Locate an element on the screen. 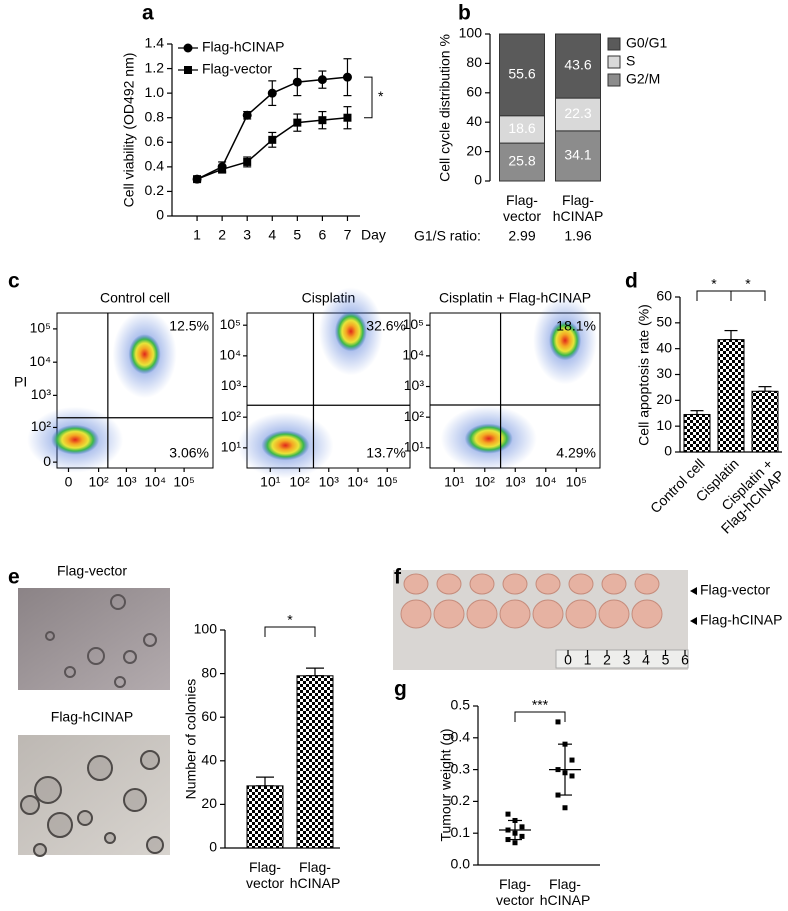  y-axis-label: PI is located at coordinates (20, 382).